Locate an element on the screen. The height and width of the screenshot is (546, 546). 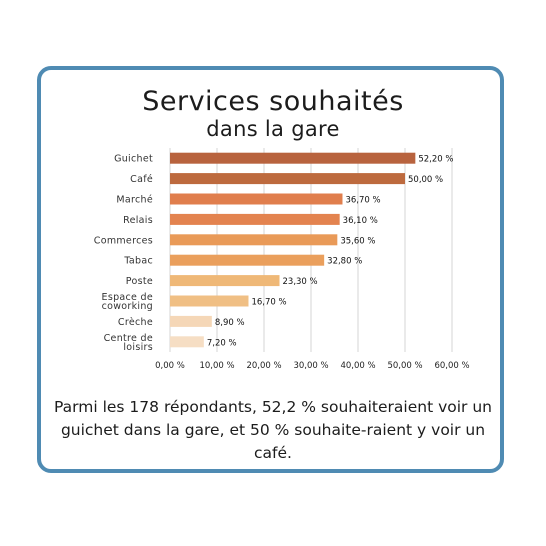
category-label-line: coworking is located at coordinates (127, 306).